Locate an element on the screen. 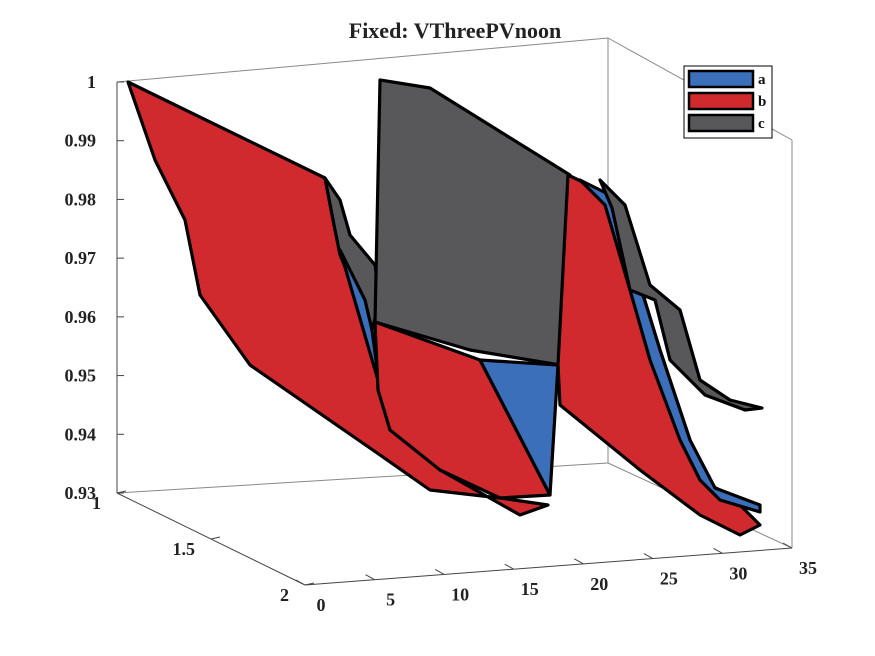 This screenshot has width=875, height=656. z-tick-label: 0.96 is located at coordinates (81, 317).